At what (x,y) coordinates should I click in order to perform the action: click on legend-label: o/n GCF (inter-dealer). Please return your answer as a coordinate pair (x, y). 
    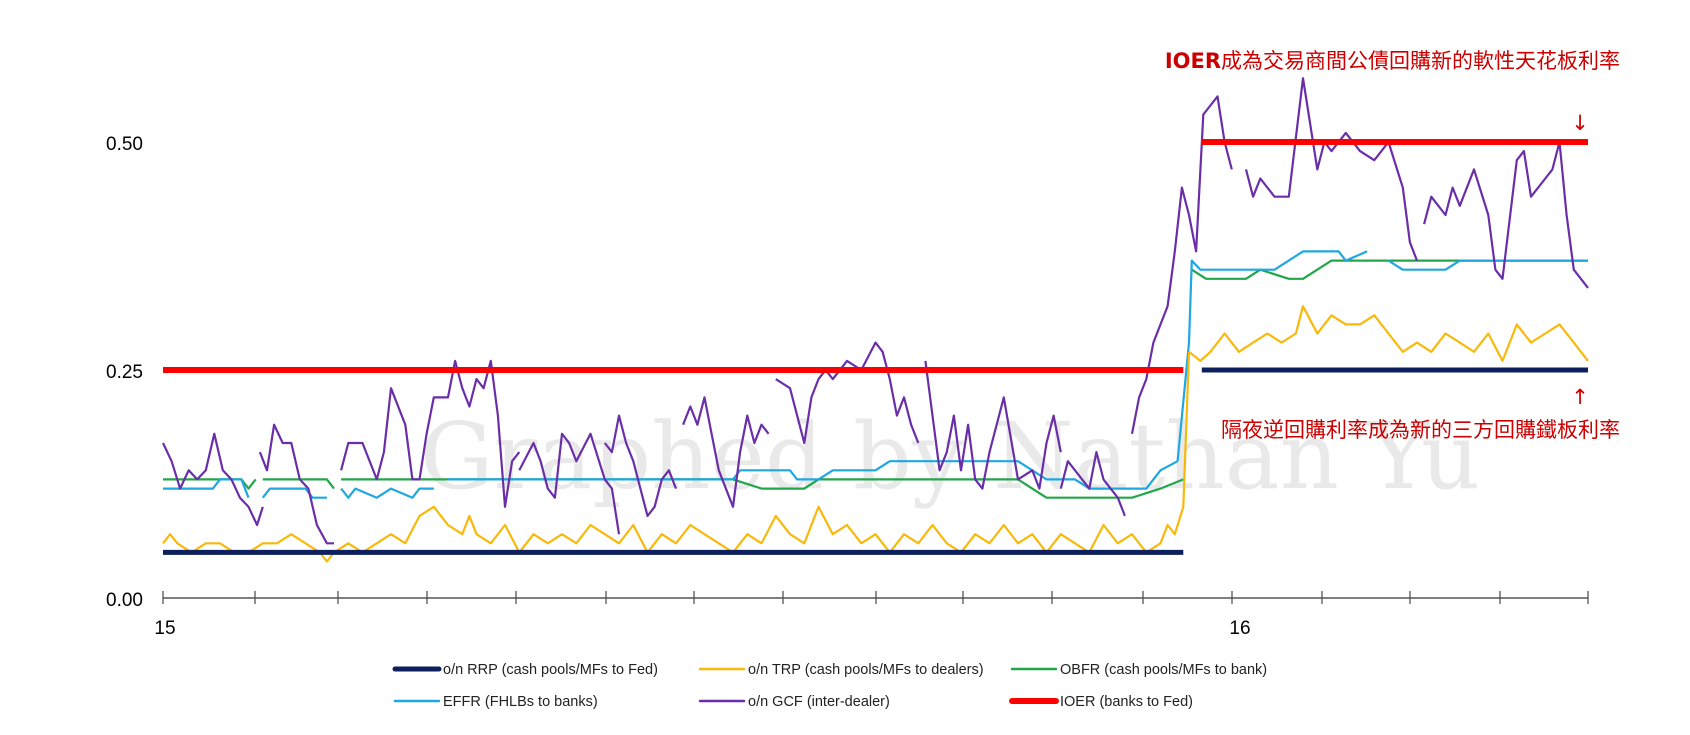
    Looking at the image, I should click on (819, 702).